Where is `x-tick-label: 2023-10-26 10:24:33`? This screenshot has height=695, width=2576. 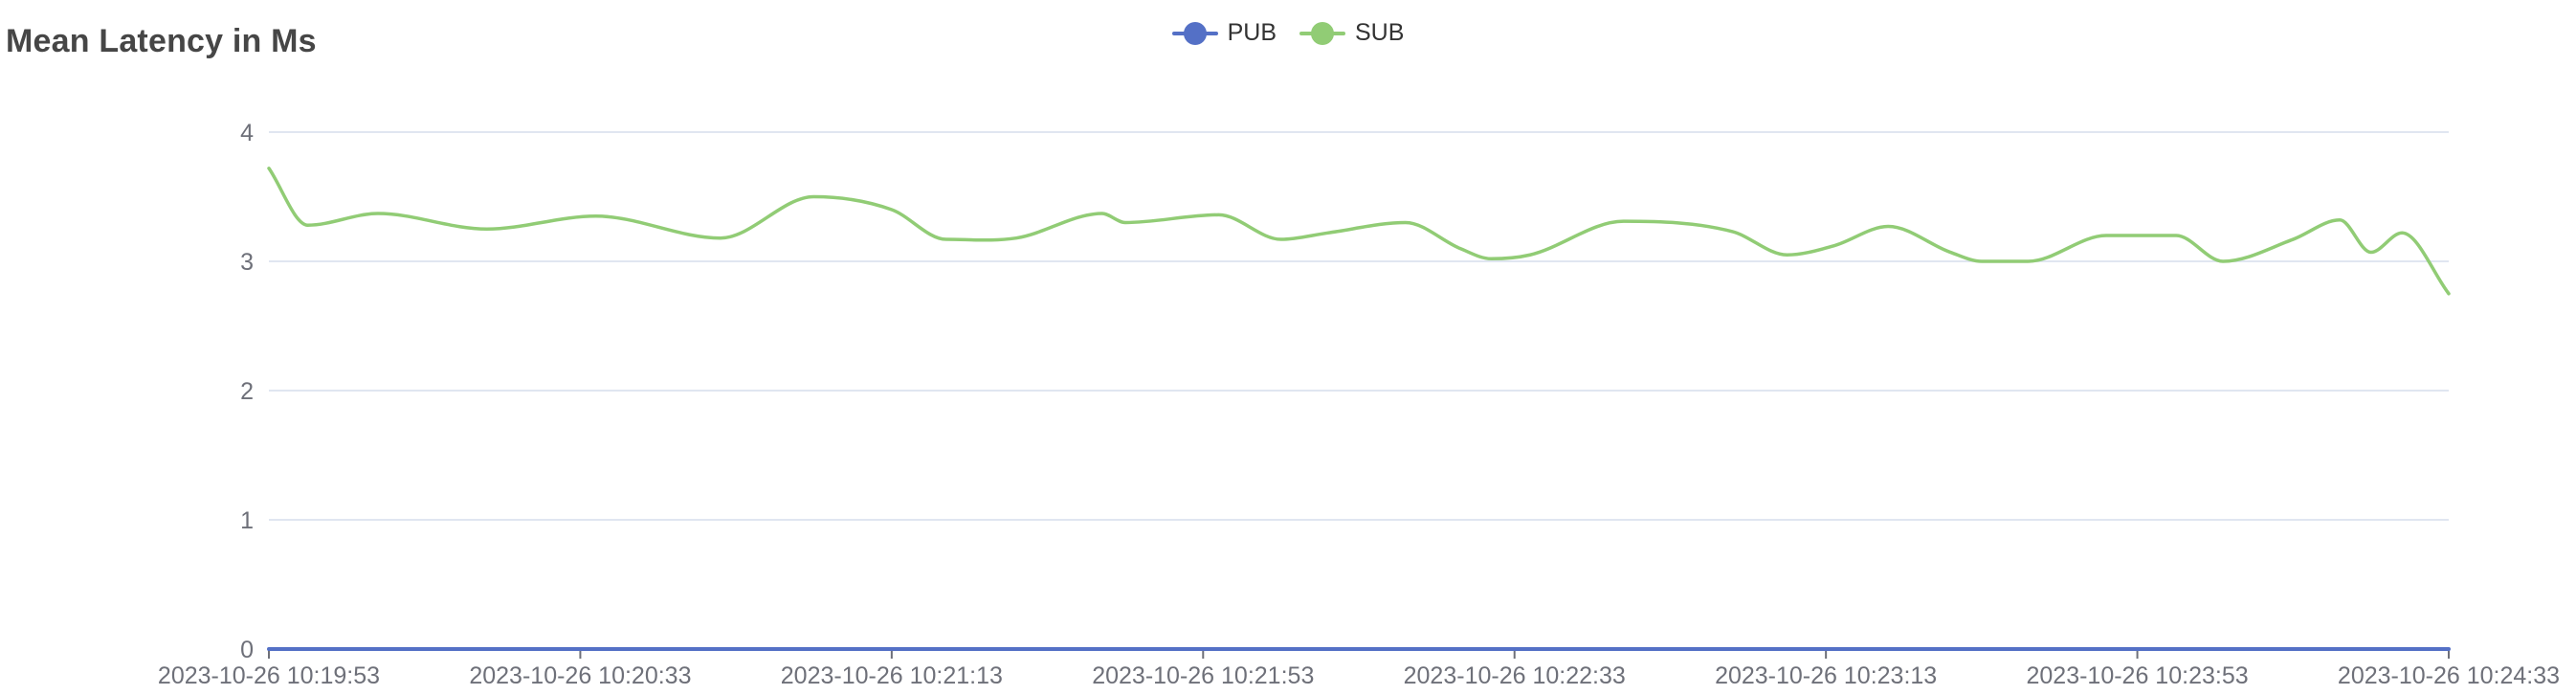 x-tick-label: 2023-10-26 10:24:33 is located at coordinates (2449, 675).